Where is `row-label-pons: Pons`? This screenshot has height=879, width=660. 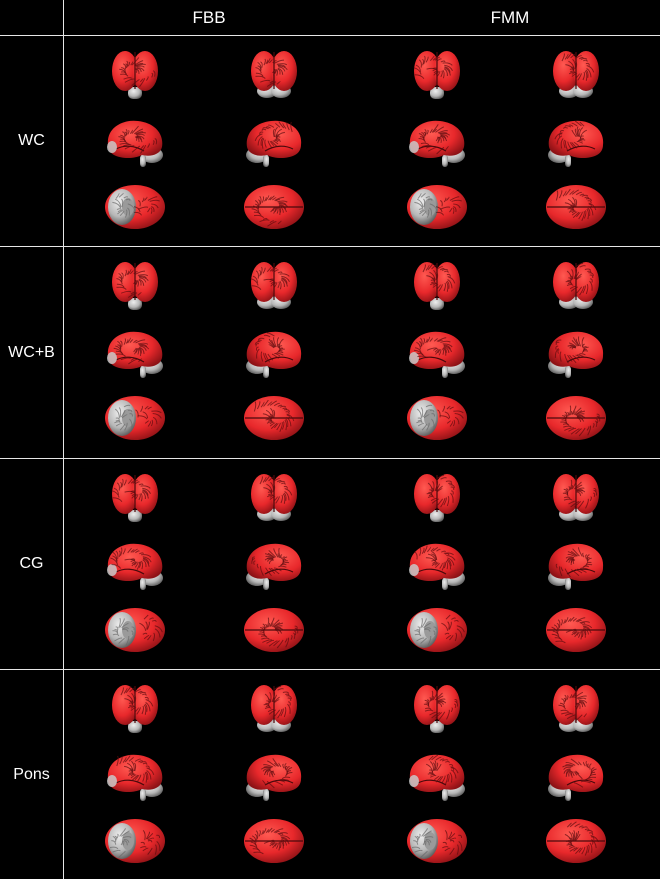 row-label-pons: Pons is located at coordinates (31, 774).